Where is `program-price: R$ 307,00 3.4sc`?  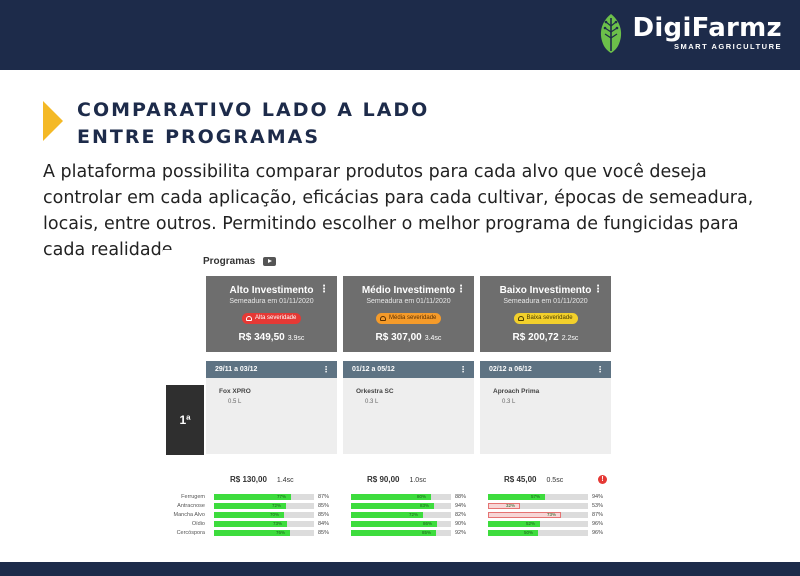 program-price: R$ 307,00 3.4sc is located at coordinates (408, 337).